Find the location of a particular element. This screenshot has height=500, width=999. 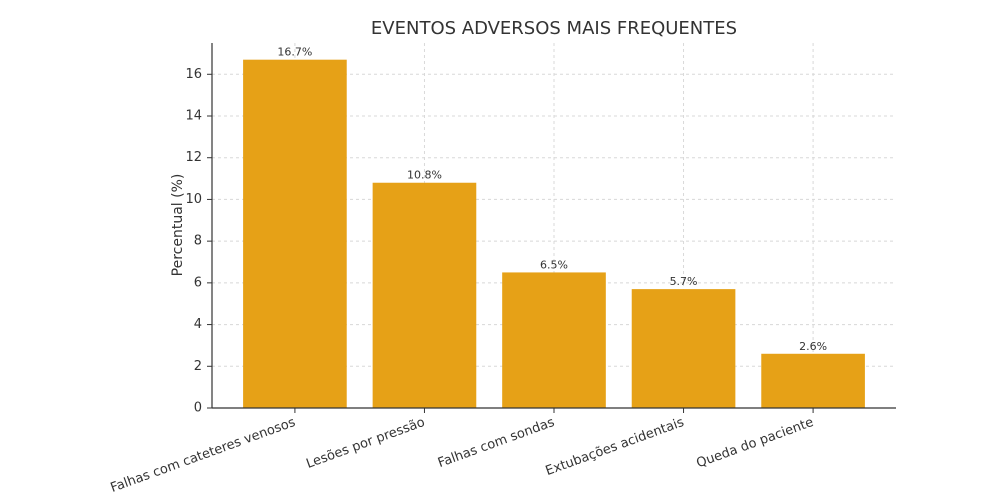

y-tick-label: 16 is located at coordinates (193, 74).